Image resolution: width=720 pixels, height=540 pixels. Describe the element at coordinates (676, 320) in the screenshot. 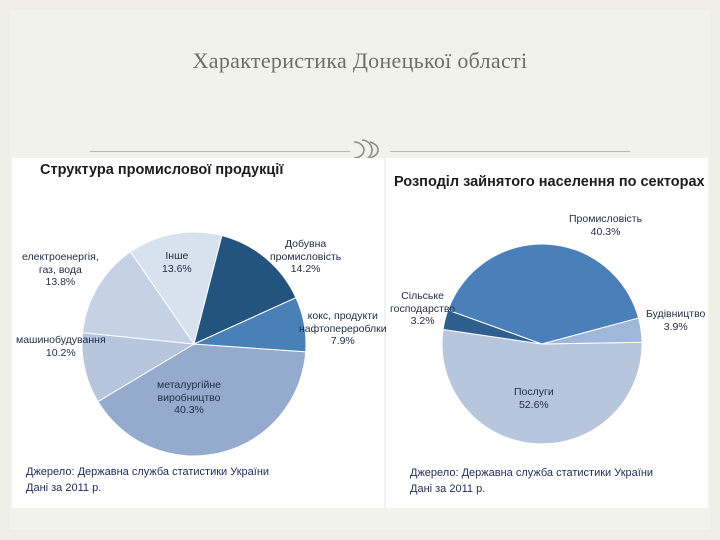

I see `label-construction: Будівництво 3.9%` at that location.